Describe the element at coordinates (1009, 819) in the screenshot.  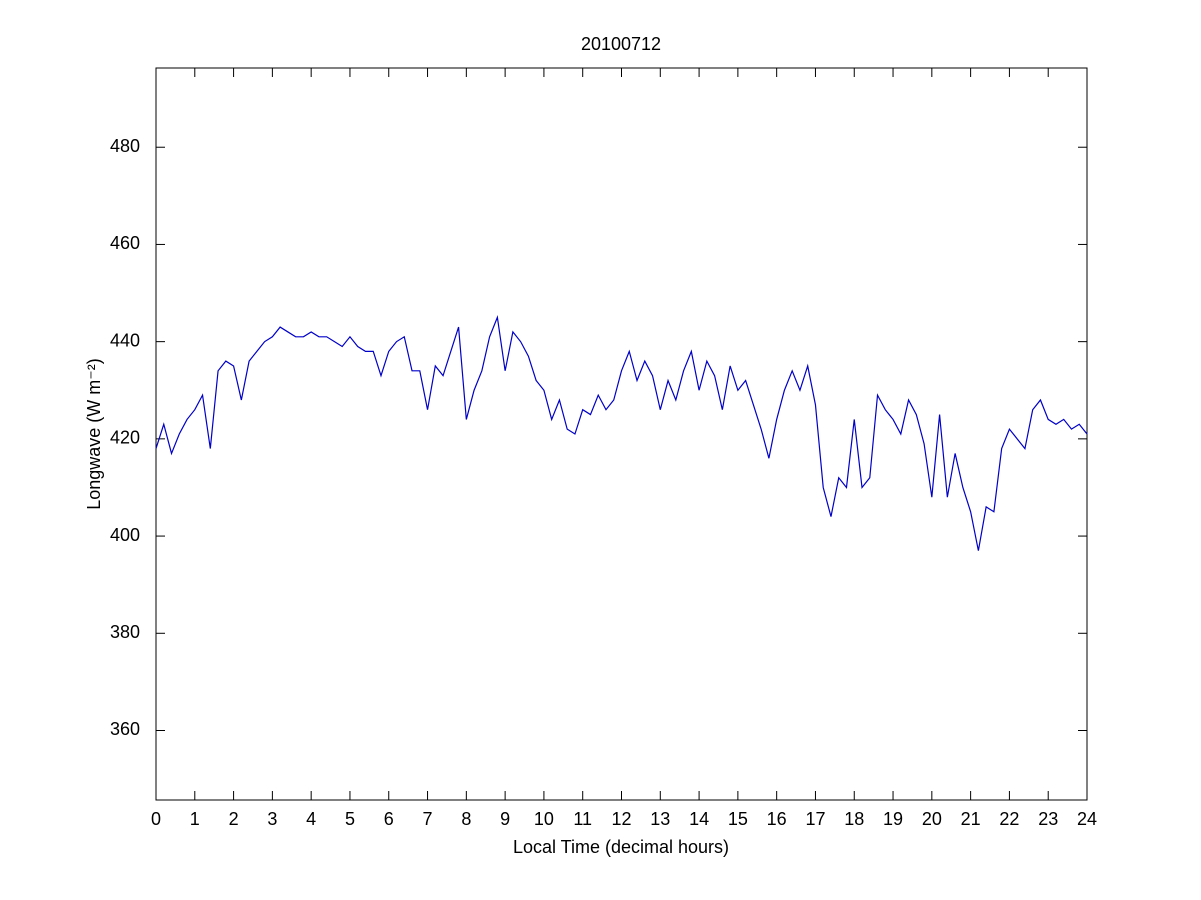
I see `x-tick-label: 22` at that location.